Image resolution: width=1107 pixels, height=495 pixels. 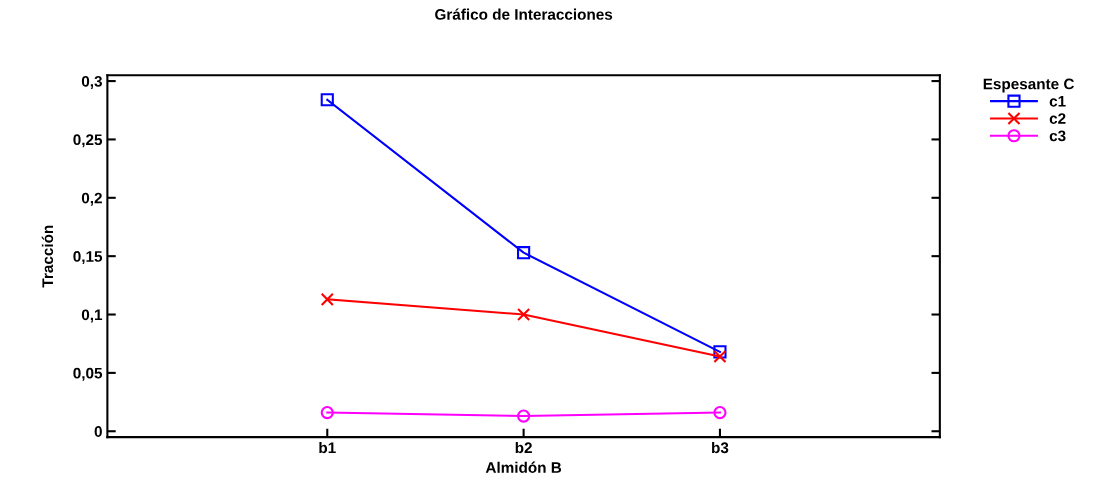 I want to click on y-tick-label: 0,1, so click(x=92, y=316).